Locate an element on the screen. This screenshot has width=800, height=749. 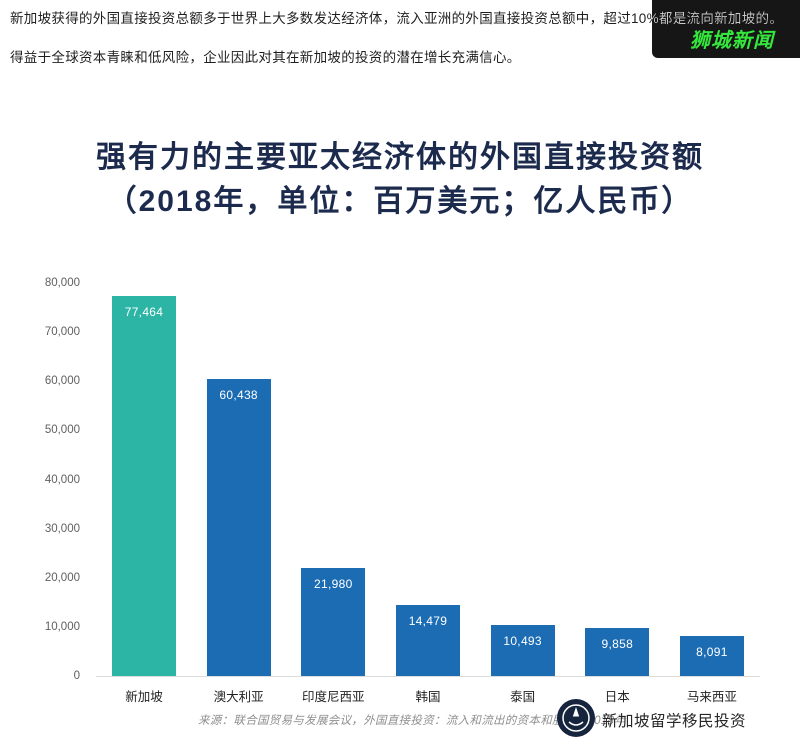
x-axis-label: 印度尼西亚 is located at coordinates (333, 697).